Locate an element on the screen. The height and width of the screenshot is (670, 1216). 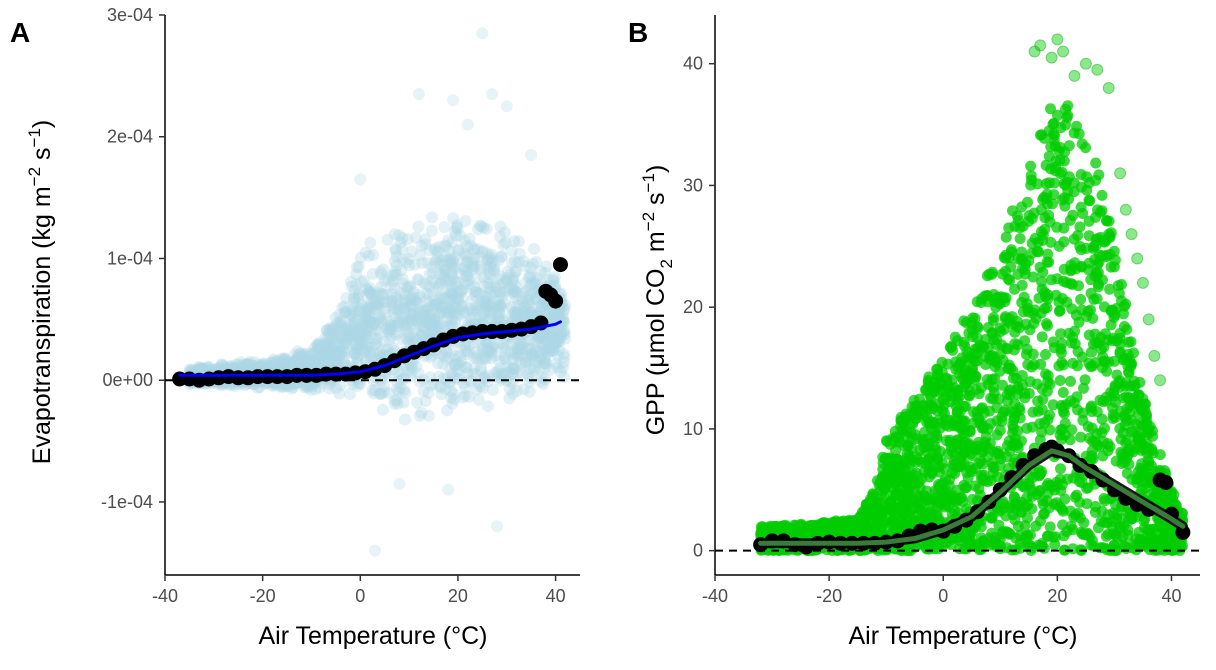
panel-a-label: A is located at coordinates (20, 32).